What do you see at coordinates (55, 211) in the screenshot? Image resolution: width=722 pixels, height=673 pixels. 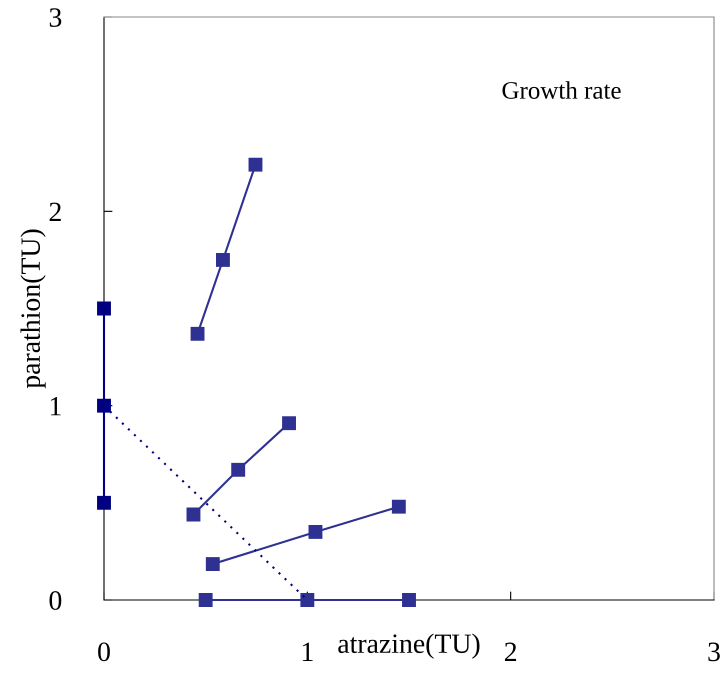 I see `y-tick-label: 2` at bounding box center [55, 211].